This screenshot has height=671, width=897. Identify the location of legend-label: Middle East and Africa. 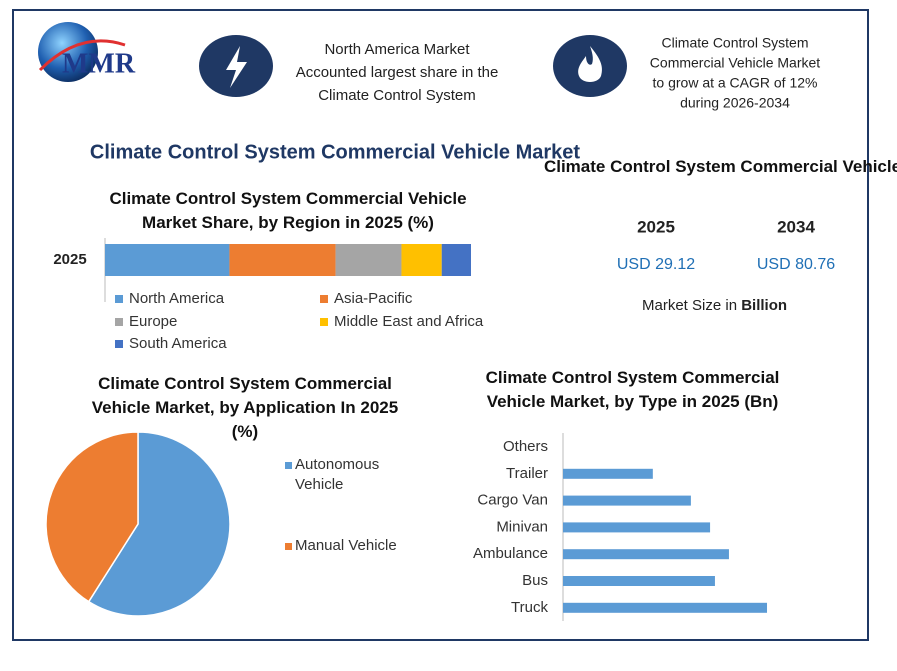
(409, 321).